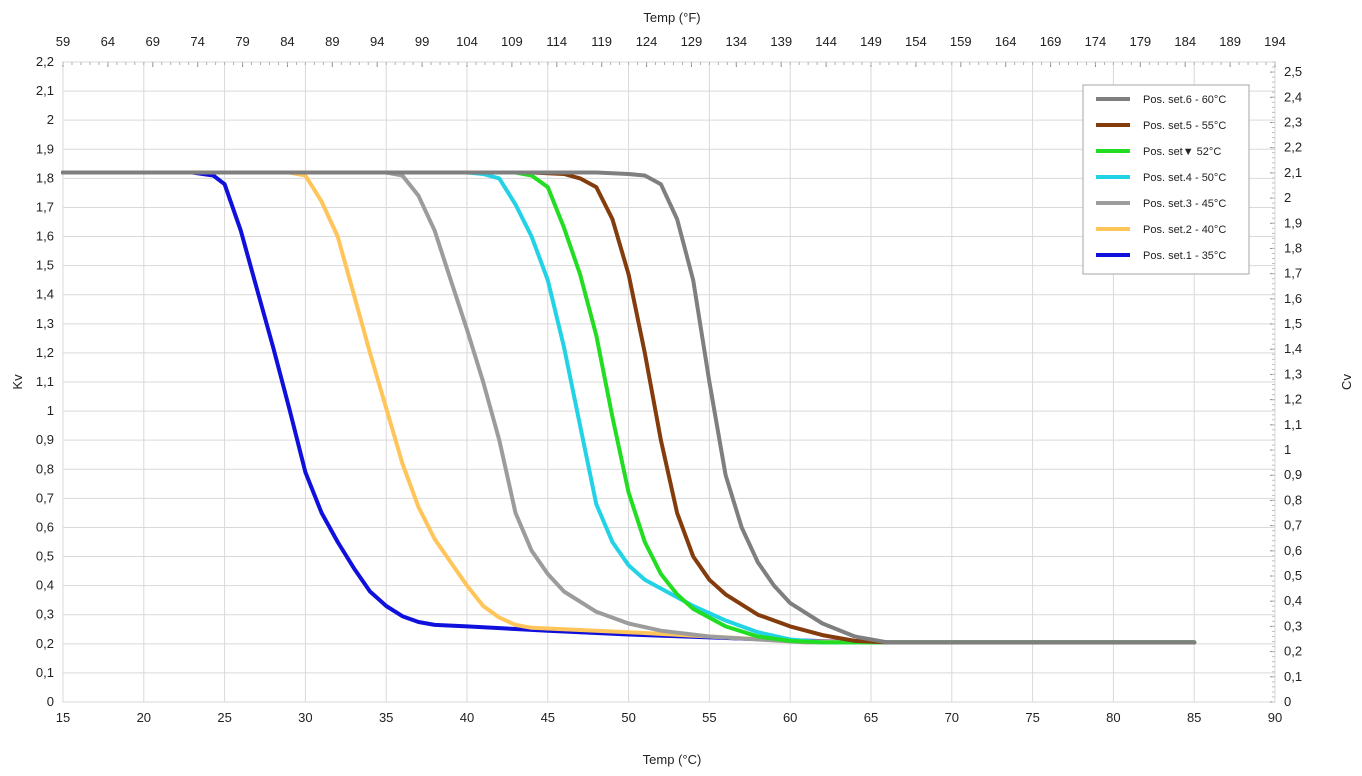  Describe the element at coordinates (736, 41) in the screenshot. I see `x2-tick-label: 134` at that location.